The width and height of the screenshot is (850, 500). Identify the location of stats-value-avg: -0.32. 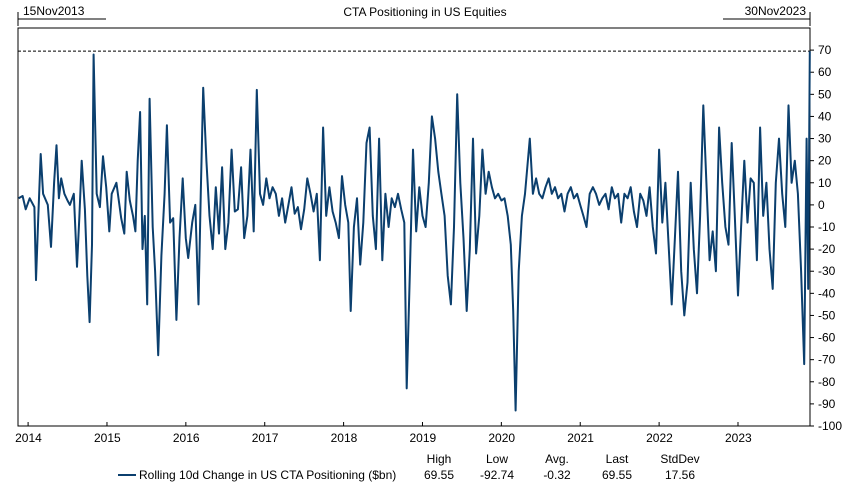
(557, 475).